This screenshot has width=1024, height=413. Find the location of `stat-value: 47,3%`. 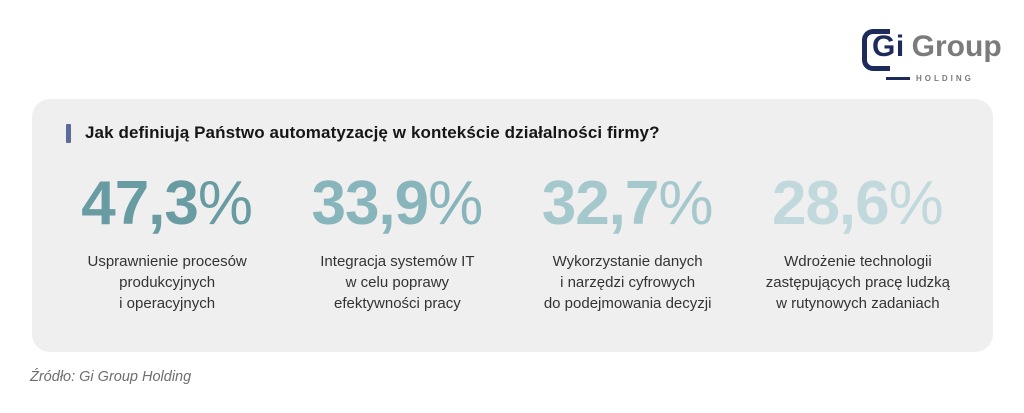

stat-value: 47,3% is located at coordinates (167, 204).